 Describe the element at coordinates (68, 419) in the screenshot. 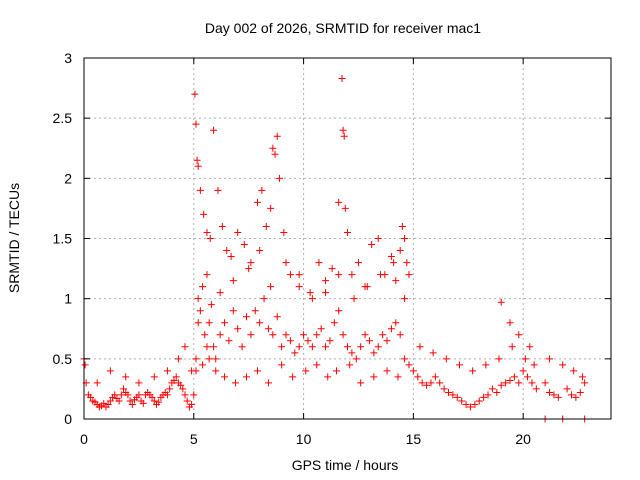

I see `y-tick-label: 0` at that location.